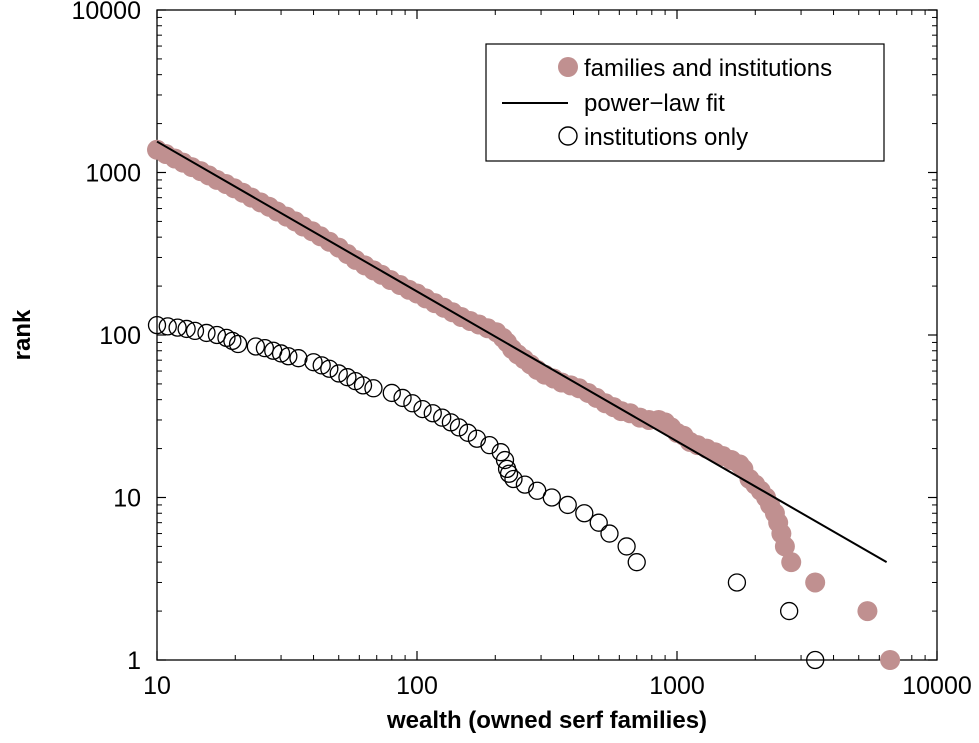  I want to click on x-tick-label: 10, so click(157, 686).